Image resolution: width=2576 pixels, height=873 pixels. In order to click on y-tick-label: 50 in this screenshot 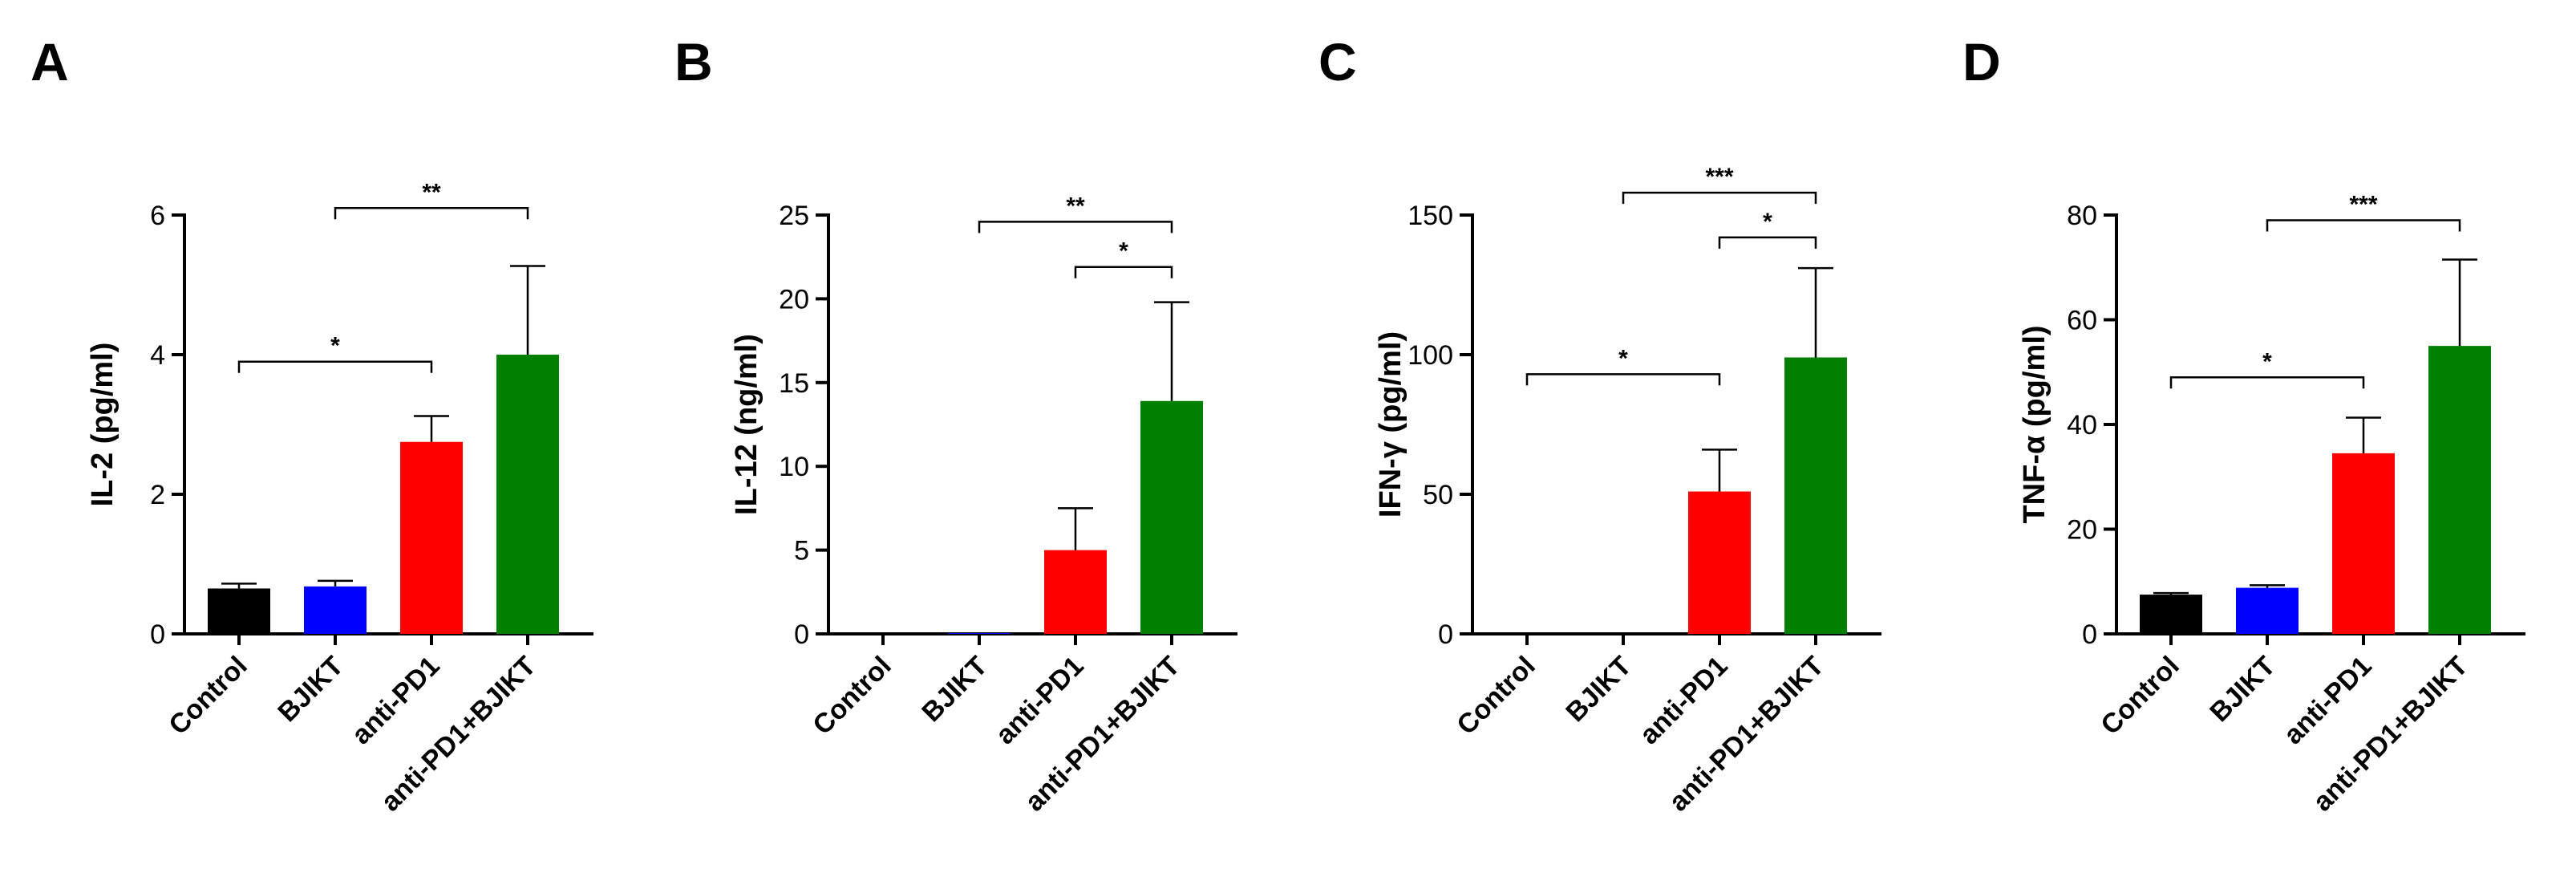, I will do `click(1438, 495)`.